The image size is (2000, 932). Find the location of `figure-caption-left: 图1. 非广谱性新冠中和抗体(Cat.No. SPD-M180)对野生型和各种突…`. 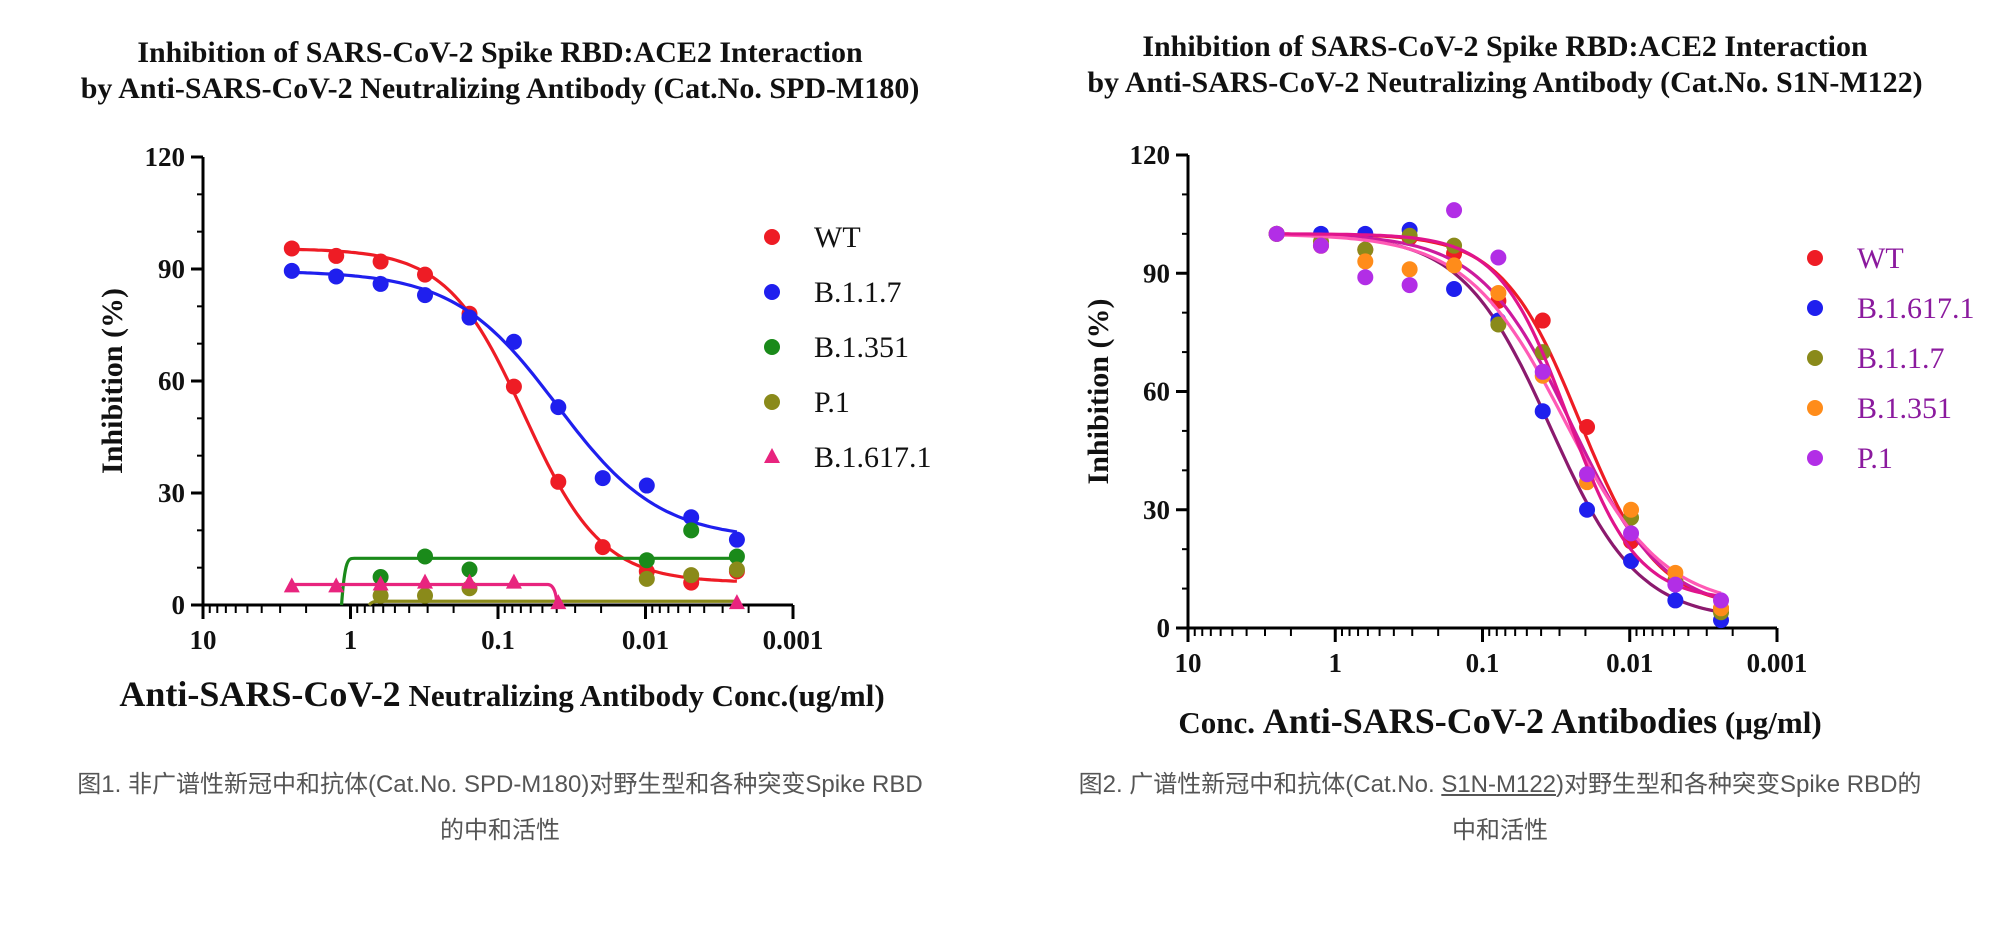

figure-caption-left: 图1. 非广谱性新冠中和抗体(Cat.No. SPD-M180)对野生型和各种突… is located at coordinates (500, 808).